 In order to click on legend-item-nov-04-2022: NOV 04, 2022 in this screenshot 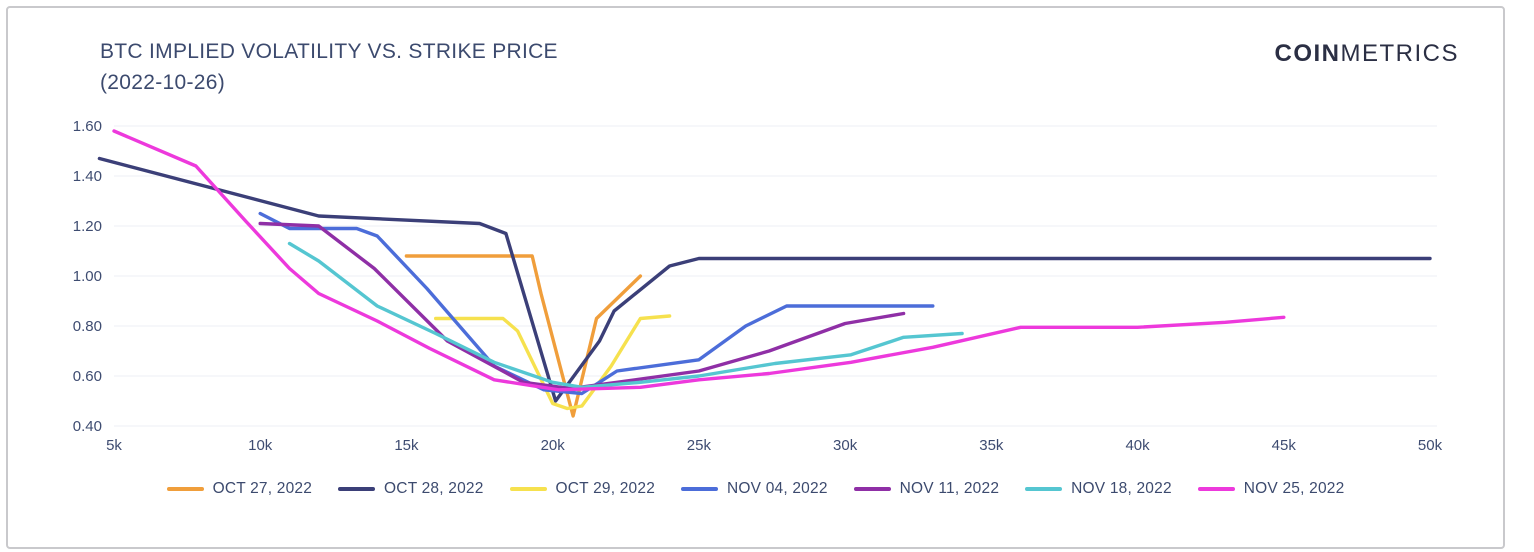, I will do `click(754, 489)`.